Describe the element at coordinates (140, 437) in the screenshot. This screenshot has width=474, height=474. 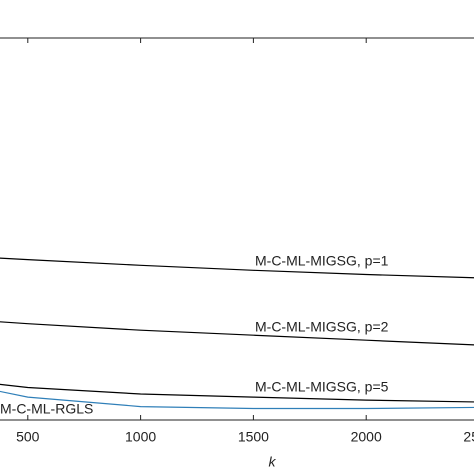
I see `x-tick-label: 1000` at that location.